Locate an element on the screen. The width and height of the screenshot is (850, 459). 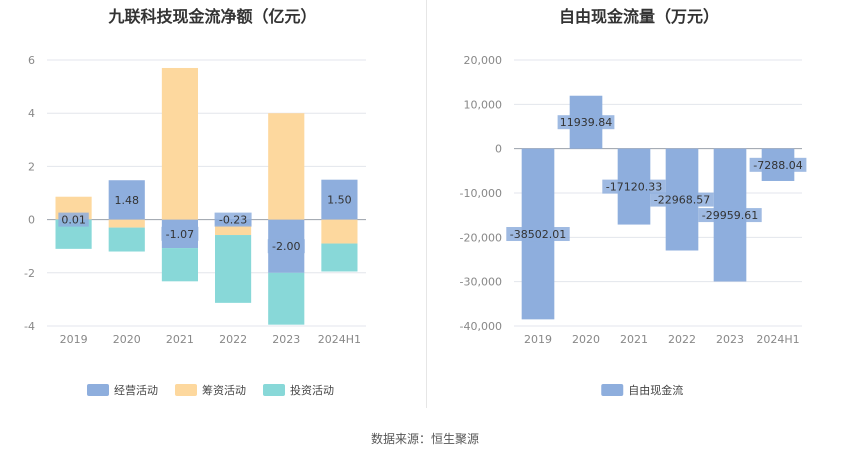
legend-label: 经营活动 is located at coordinates (136, 390).